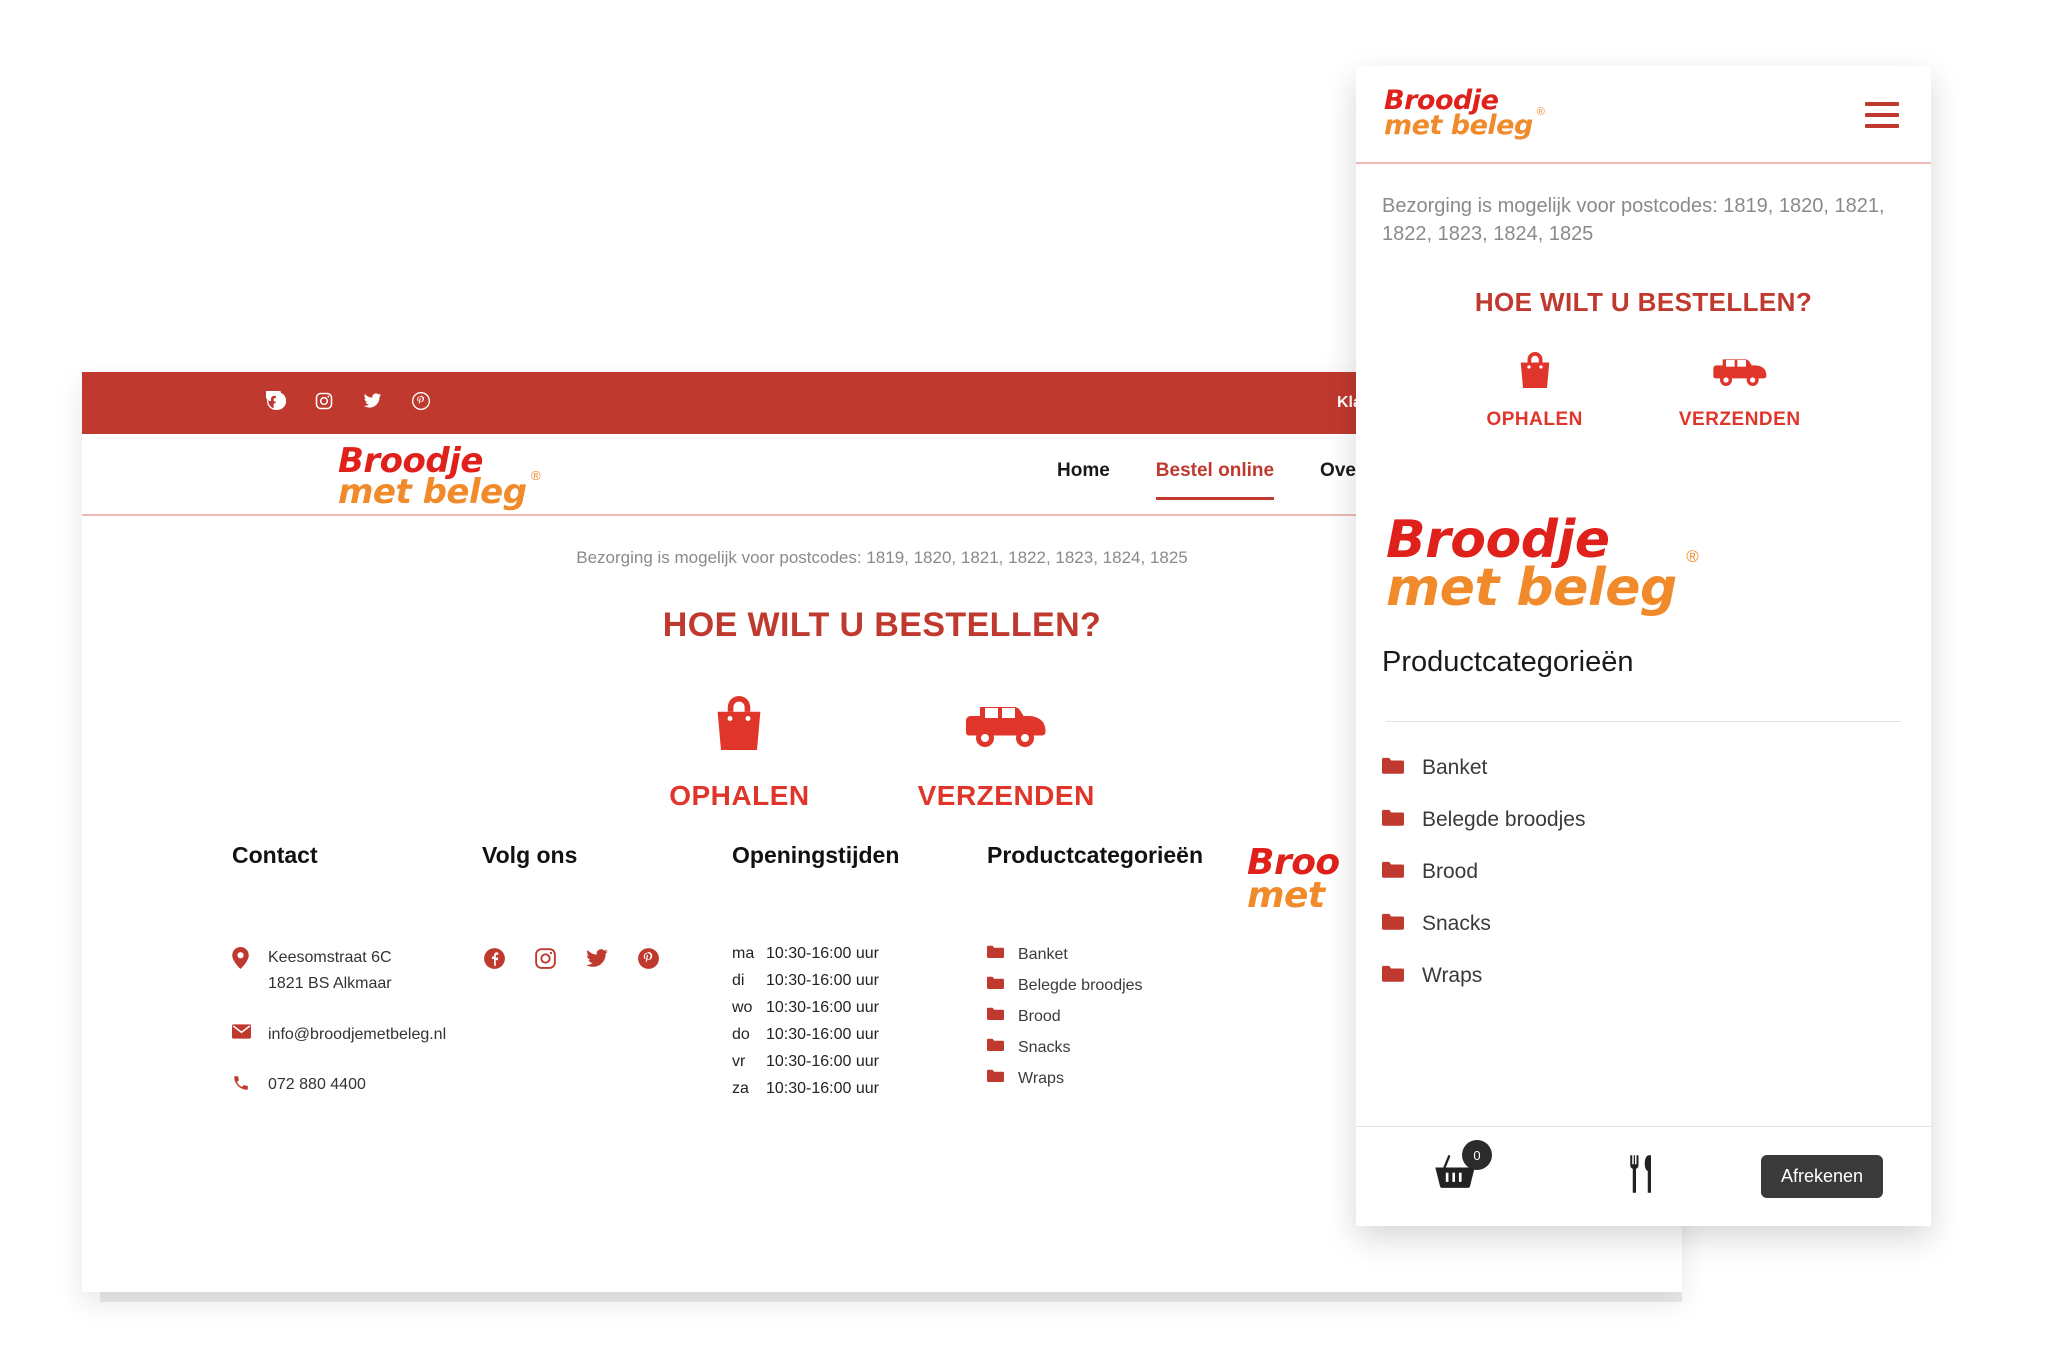 The width and height of the screenshot is (2048, 1364). I want to click on envelope-icon, so click(242, 1033).